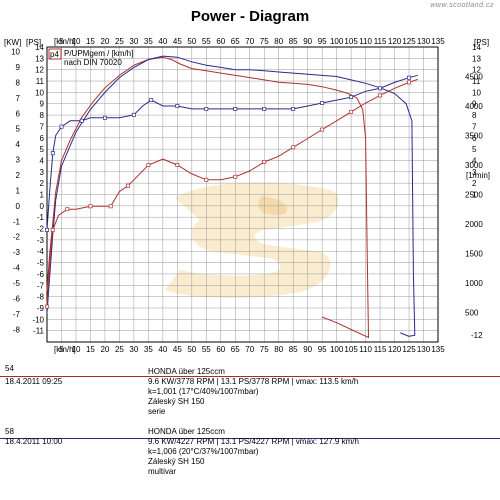  Describe the element at coordinates (42, 172) in the screenshot. I see `y-tick-label-ps-left: 3` at that location.